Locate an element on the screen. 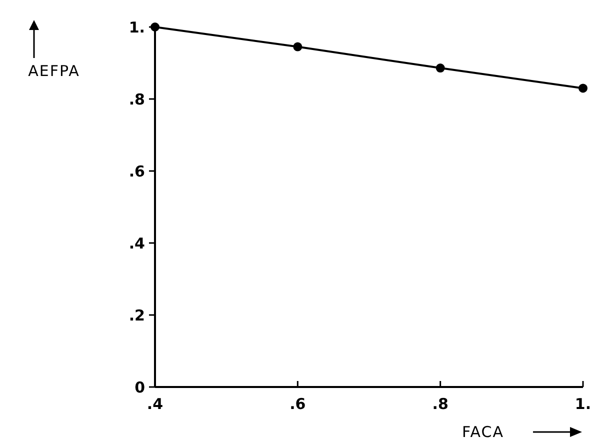 This screenshot has width=591, height=444. y-tick-label: 0 is located at coordinates (139, 387).